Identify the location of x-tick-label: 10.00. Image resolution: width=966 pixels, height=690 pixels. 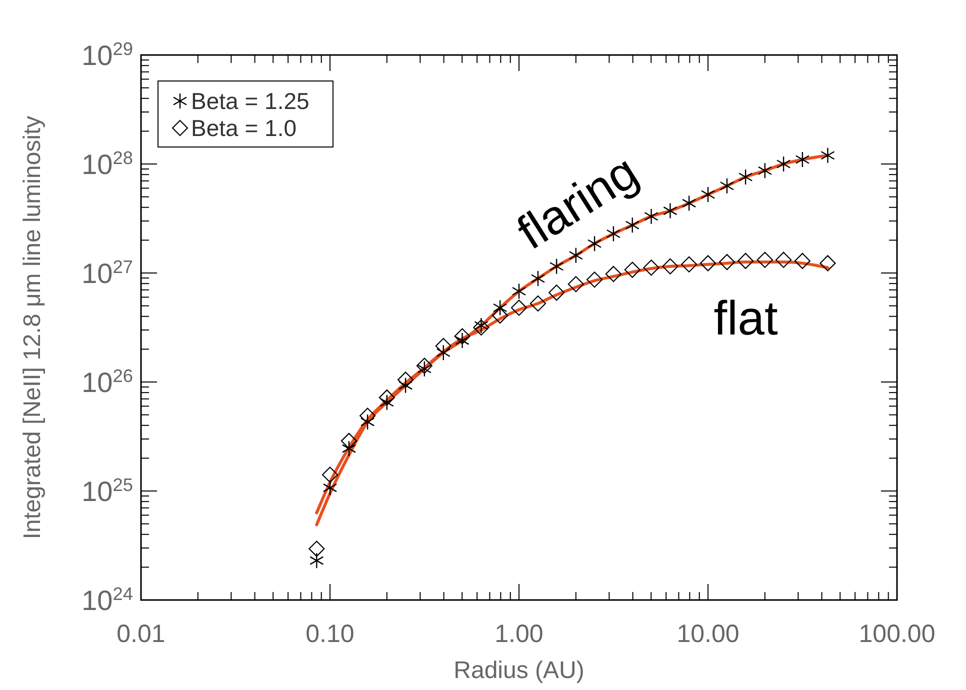
(708, 634).